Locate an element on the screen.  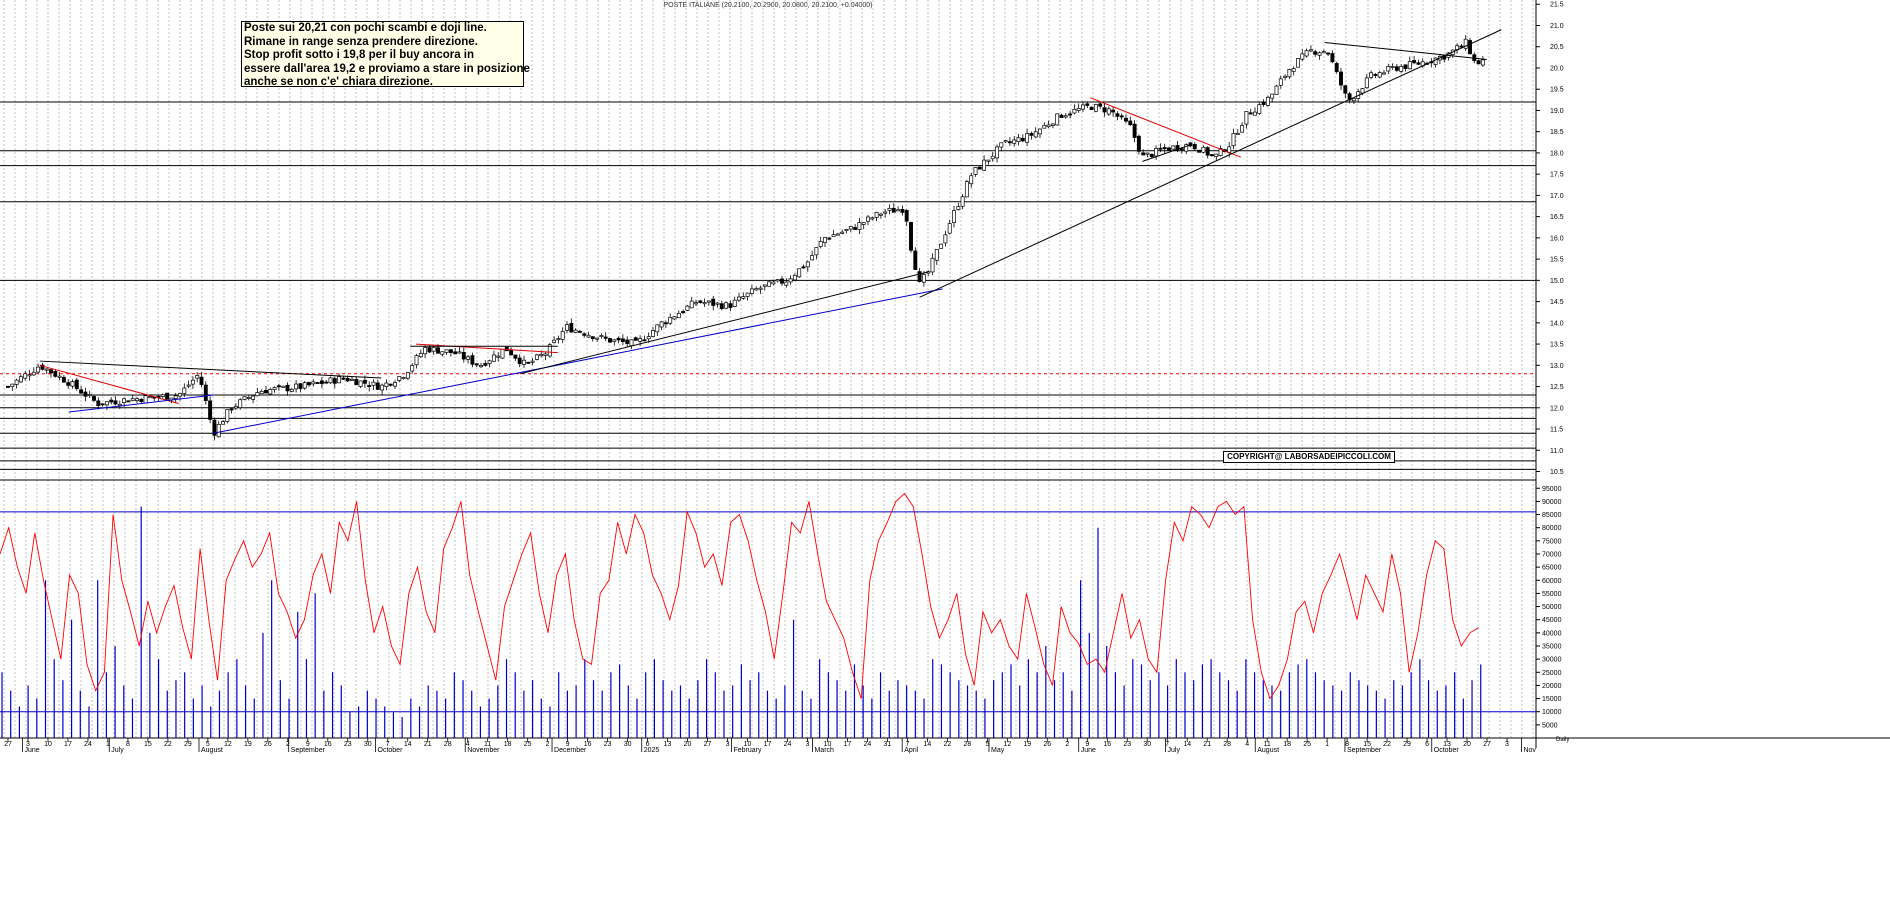
x-day-tick-label: 29 is located at coordinates (188, 744).